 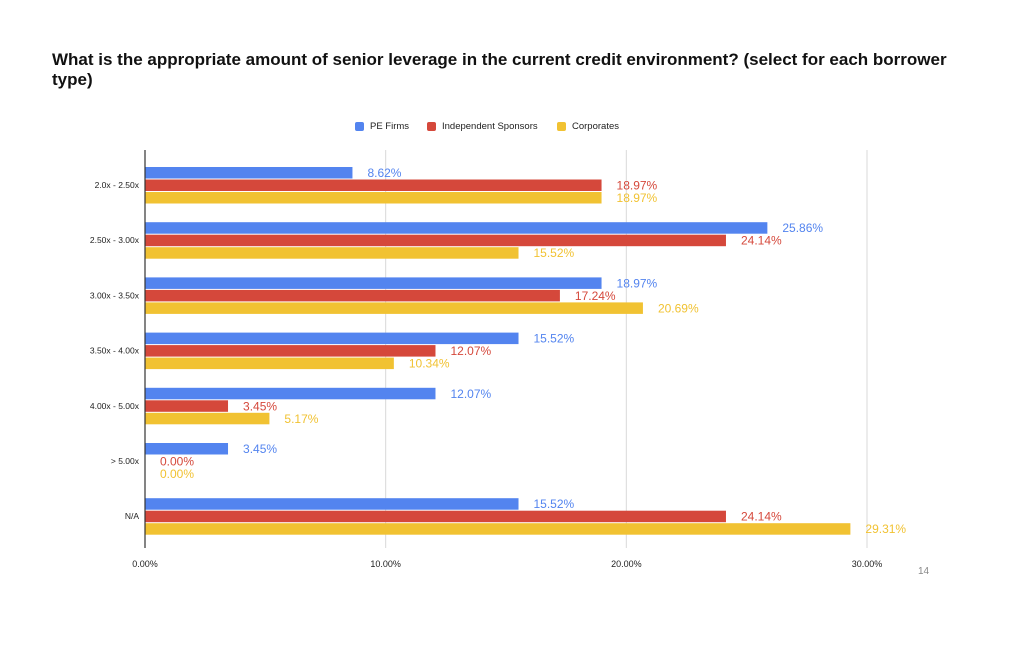 I want to click on category-label: 2.0x - 2.50x, so click(x=117, y=185).